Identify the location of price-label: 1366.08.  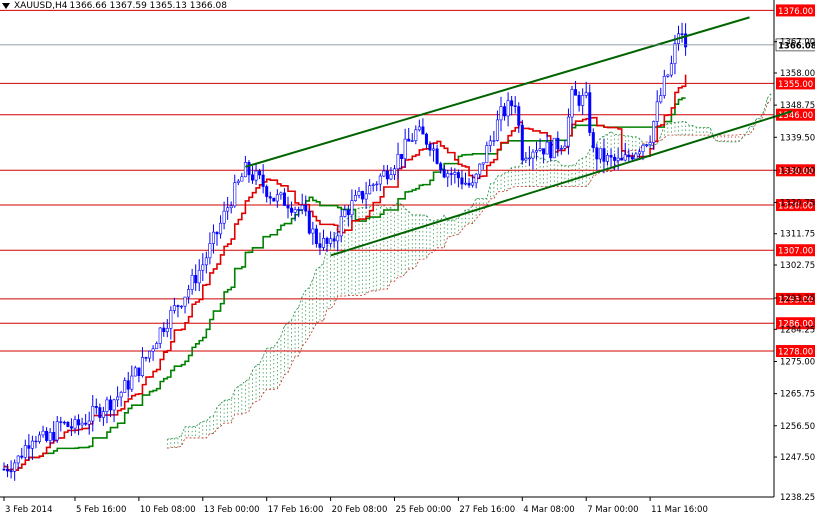
(796, 46).